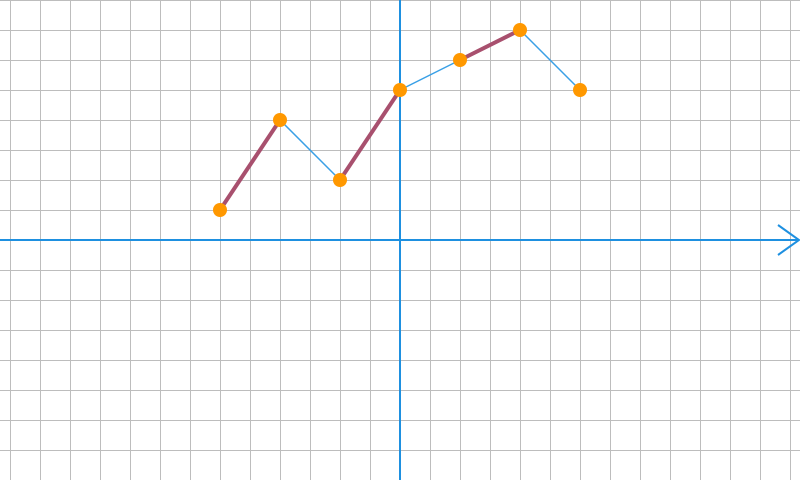  I want to click on highlighted-segments, so click(370, 120).